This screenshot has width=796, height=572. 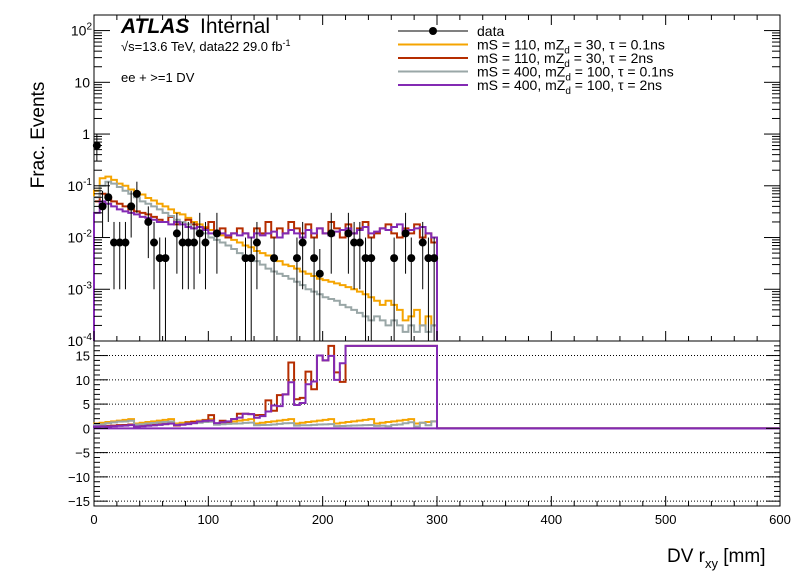 What do you see at coordinates (86, 428) in the screenshot?
I see `ratio-tick-label: 0` at bounding box center [86, 428].